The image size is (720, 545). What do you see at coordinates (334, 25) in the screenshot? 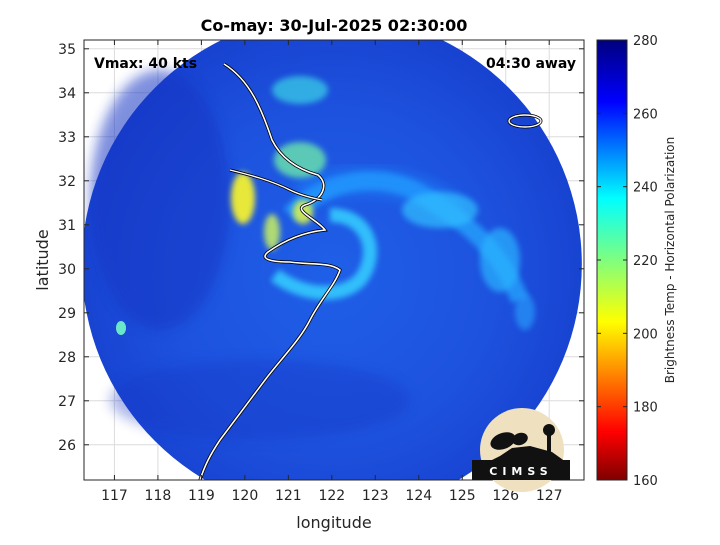
I see `chart-title: Co-may: 30-Jul-2025 02:30:00` at bounding box center [334, 25].